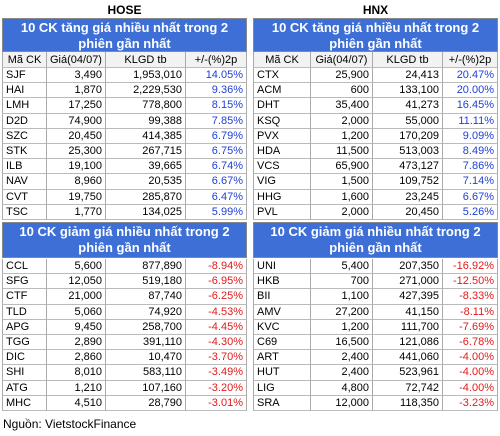 This screenshot has width=500, height=436. I want to click on table-cell: PVX, so click(282, 136).